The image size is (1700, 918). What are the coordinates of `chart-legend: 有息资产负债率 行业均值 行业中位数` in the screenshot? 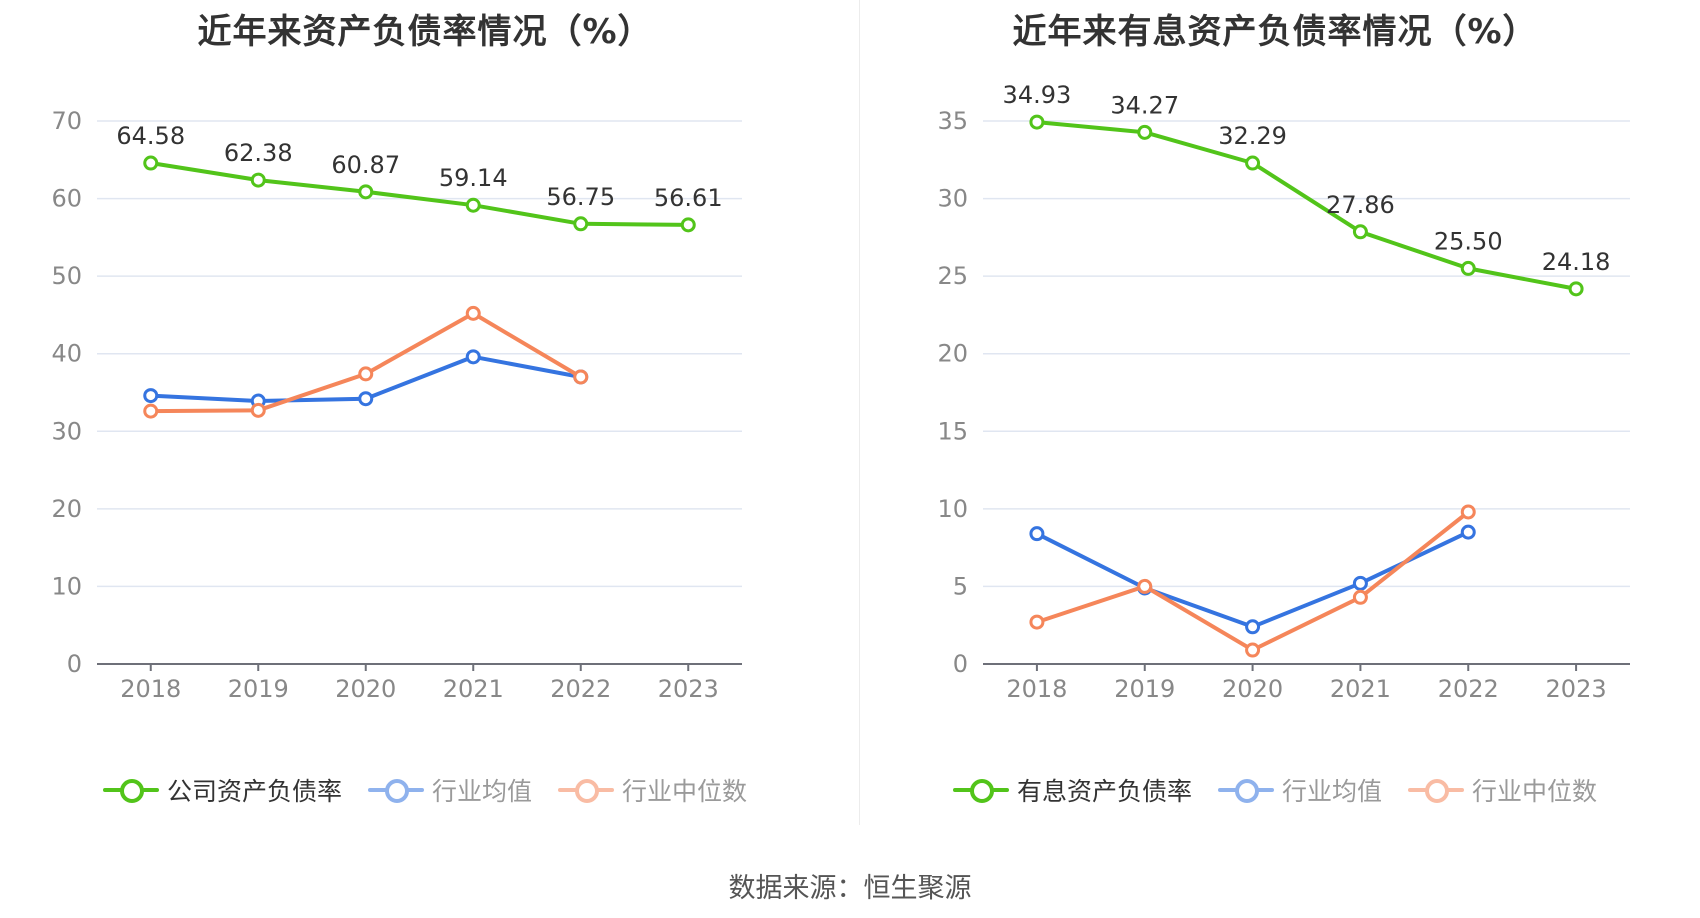 It's located at (1275, 790).